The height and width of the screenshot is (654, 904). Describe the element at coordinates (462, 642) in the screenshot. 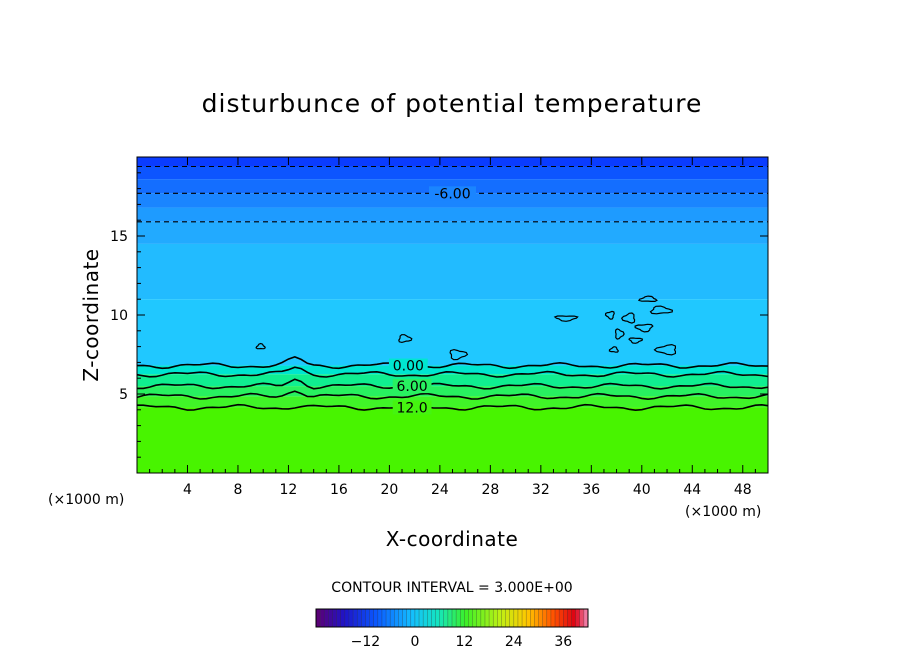

I see `colorbar-ticks: −12 0 12 24 36` at that location.